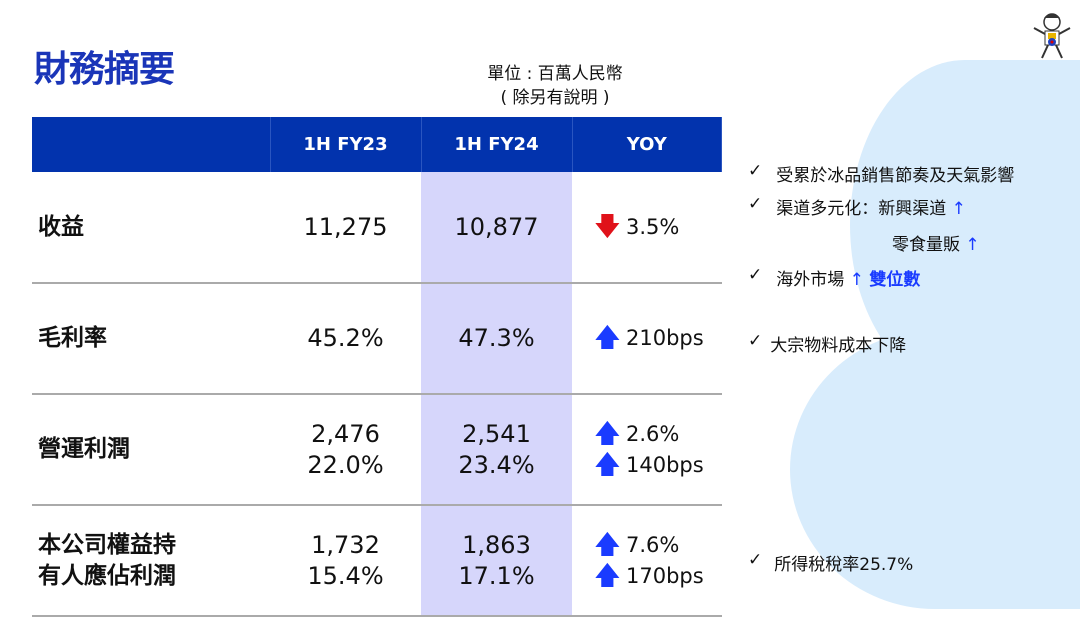  Describe the element at coordinates (649, 464) in the screenshot. I see `yoy-item: 🡅 140bps` at that location.